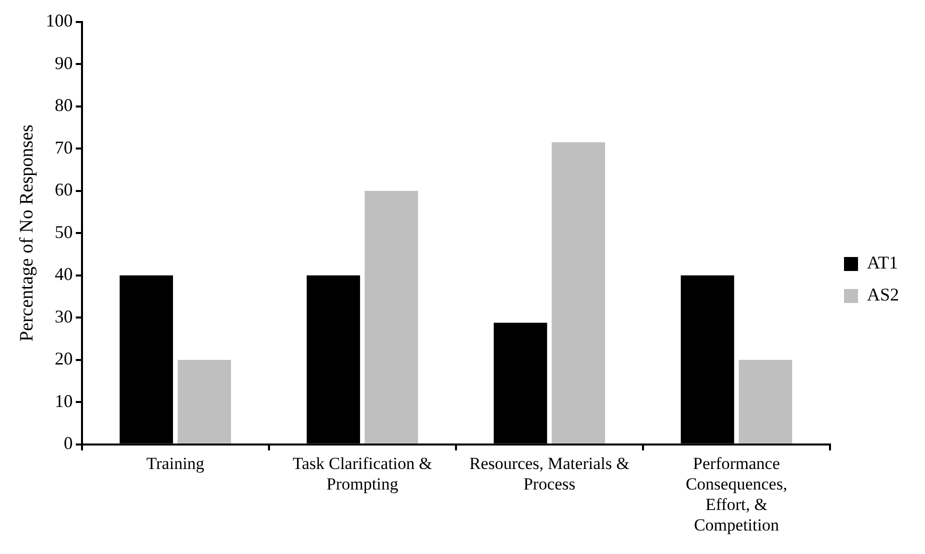 This screenshot has height=554, width=925. Describe the element at coordinates (175, 464) in the screenshot. I see `x-tick-label: Training` at that location.